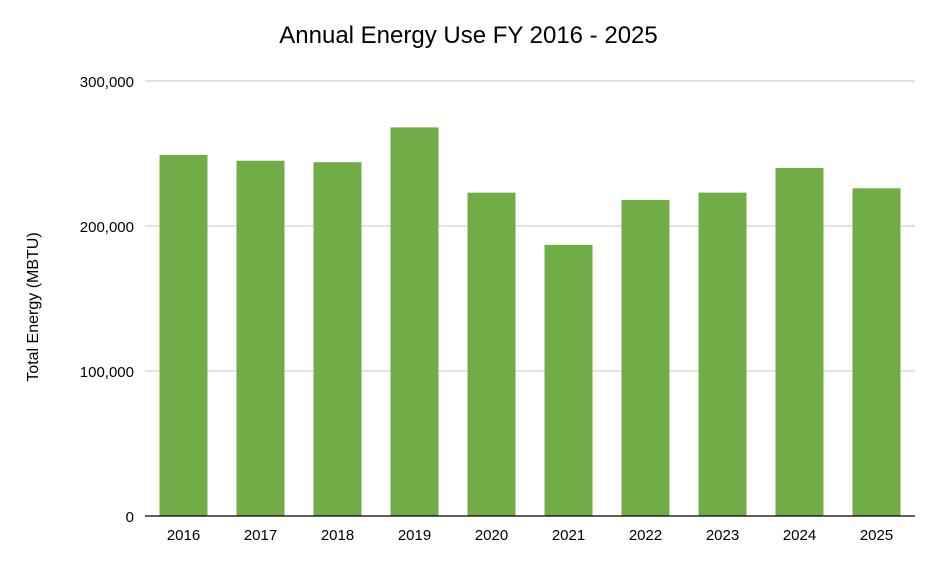 This screenshot has height=562, width=937. Describe the element at coordinates (130, 517) in the screenshot. I see `y-tick-label: 0` at that location.